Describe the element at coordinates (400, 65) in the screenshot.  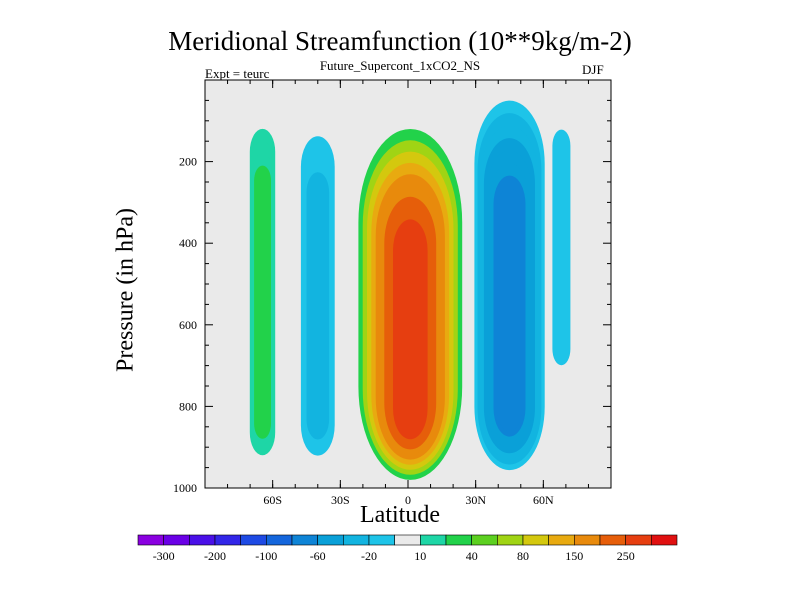
I see `chart-subtitle: Future_Supercont_1xCO2_NS` at that location.